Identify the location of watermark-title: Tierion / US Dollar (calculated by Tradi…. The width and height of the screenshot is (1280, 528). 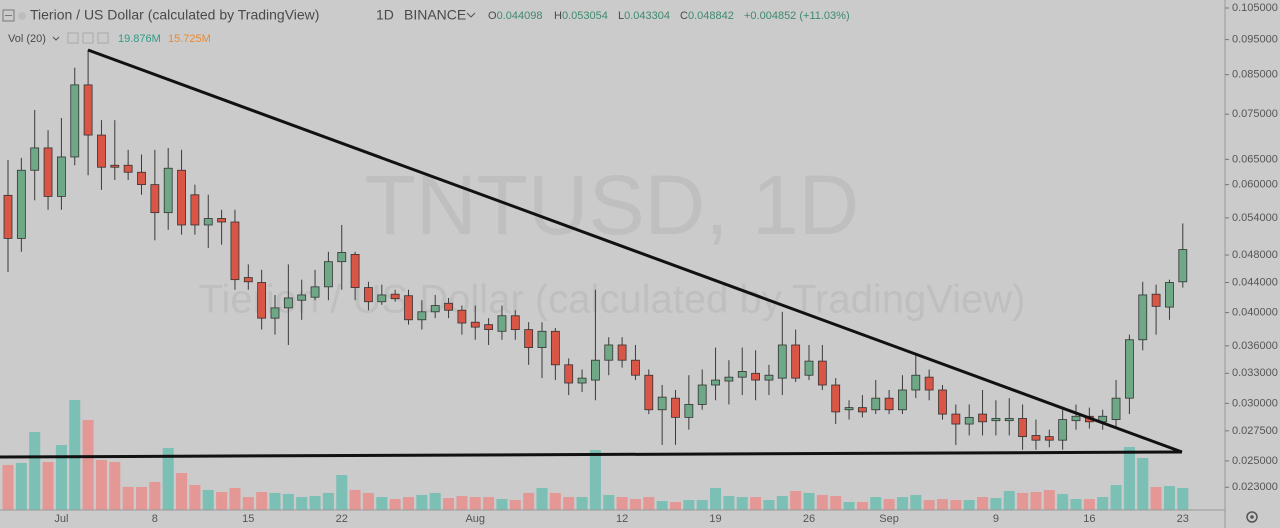
(611, 300).